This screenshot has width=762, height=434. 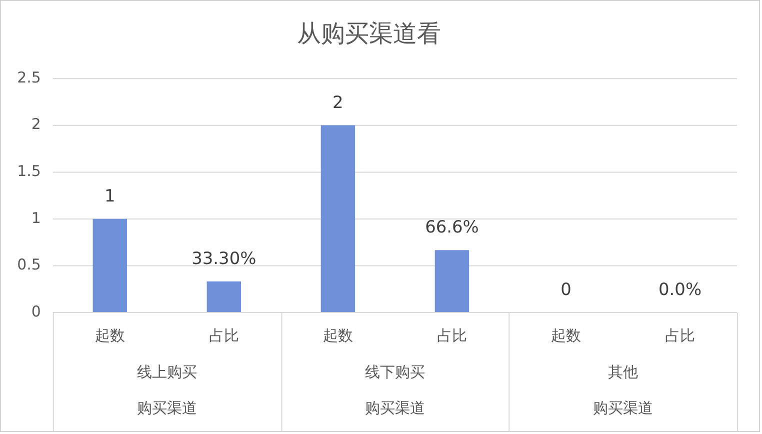 What do you see at coordinates (224, 258) in the screenshot?
I see `data-label: 33.30%` at bounding box center [224, 258].